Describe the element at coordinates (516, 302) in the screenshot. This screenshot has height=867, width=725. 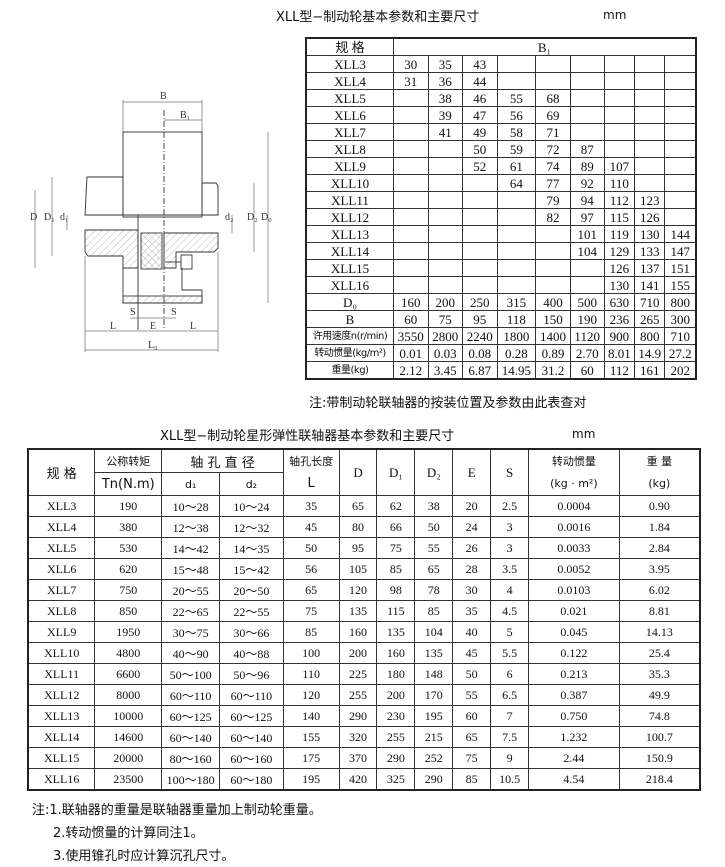
I see `param-value-cell: 315` at that location.